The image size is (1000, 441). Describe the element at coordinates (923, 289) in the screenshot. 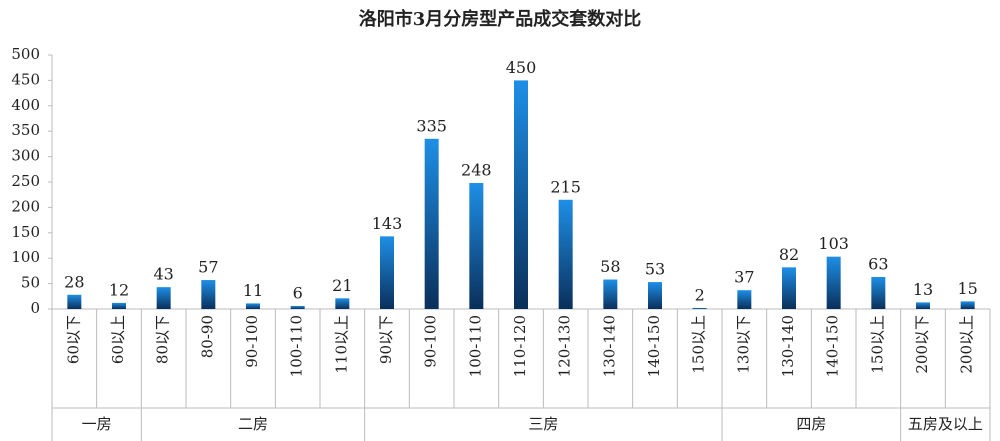

I see `value-label: 13` at that location.